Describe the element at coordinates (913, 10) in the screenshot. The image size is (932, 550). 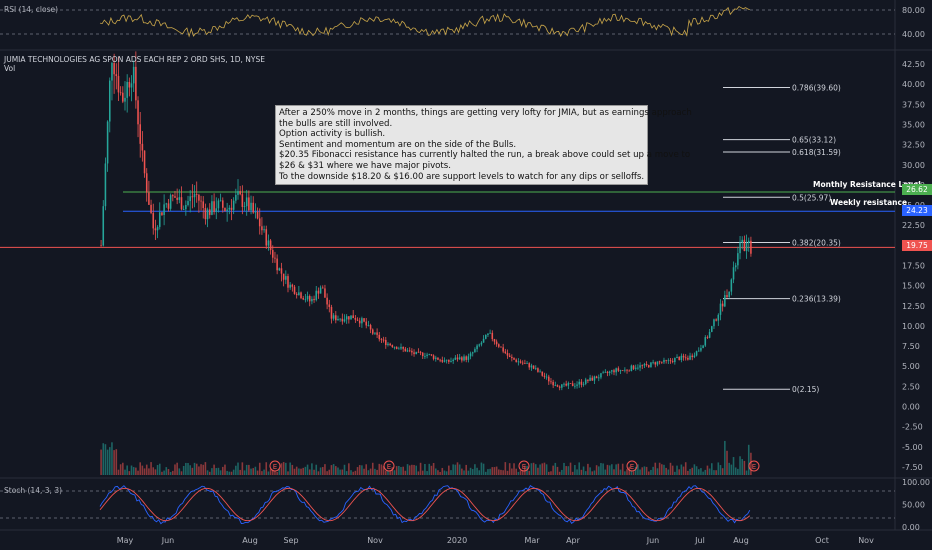
I see `rsi-axis-label: 80.00` at that location.